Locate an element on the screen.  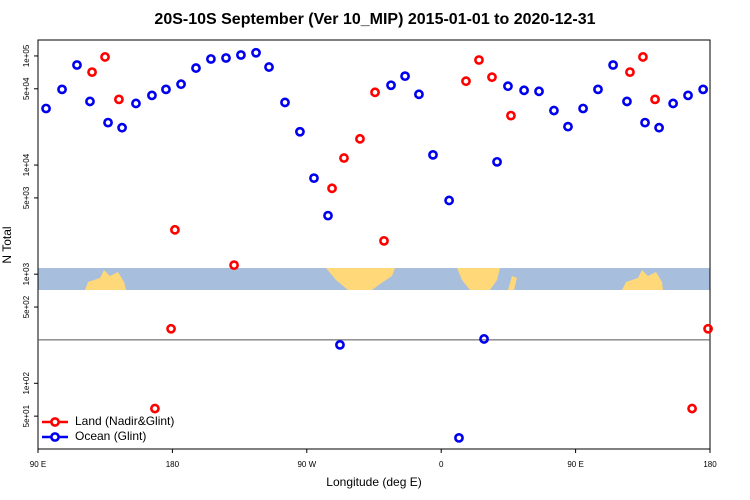
legend-label: Ocean (Glint) is located at coordinates (110, 436).